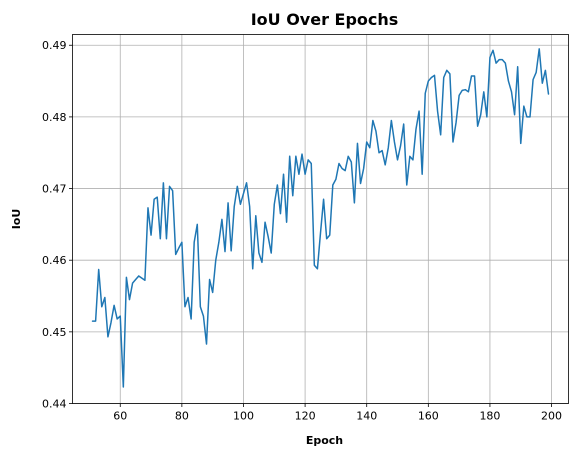 This screenshot has width=576, height=457. Describe the element at coordinates (120, 416) in the screenshot. I see `x-tick-label: 60` at that location.